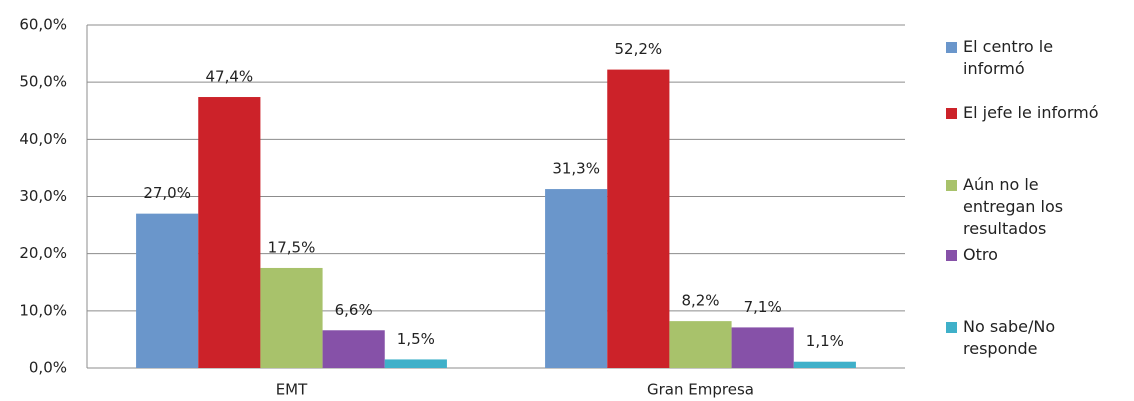 This screenshot has height=401, width=1134. What do you see at coordinates (48, 368) in the screenshot?
I see `y-tick-label: 0,0%` at bounding box center [48, 368].